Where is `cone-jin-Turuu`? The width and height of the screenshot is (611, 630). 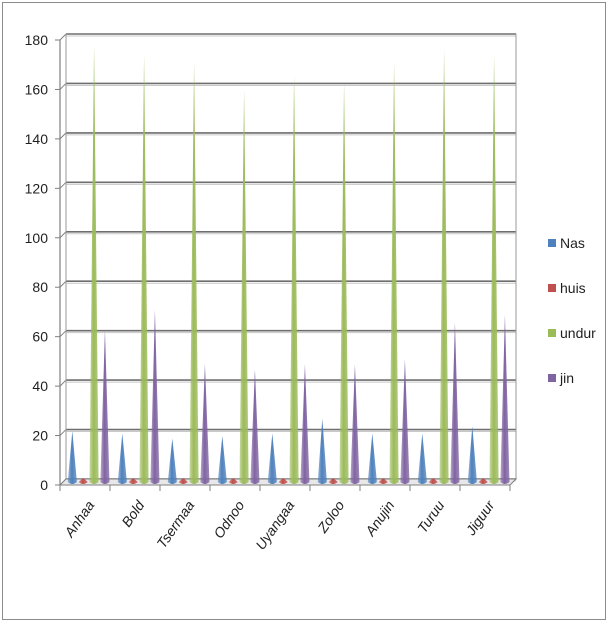 cone-jin-Turuu is located at coordinates (455, 403).